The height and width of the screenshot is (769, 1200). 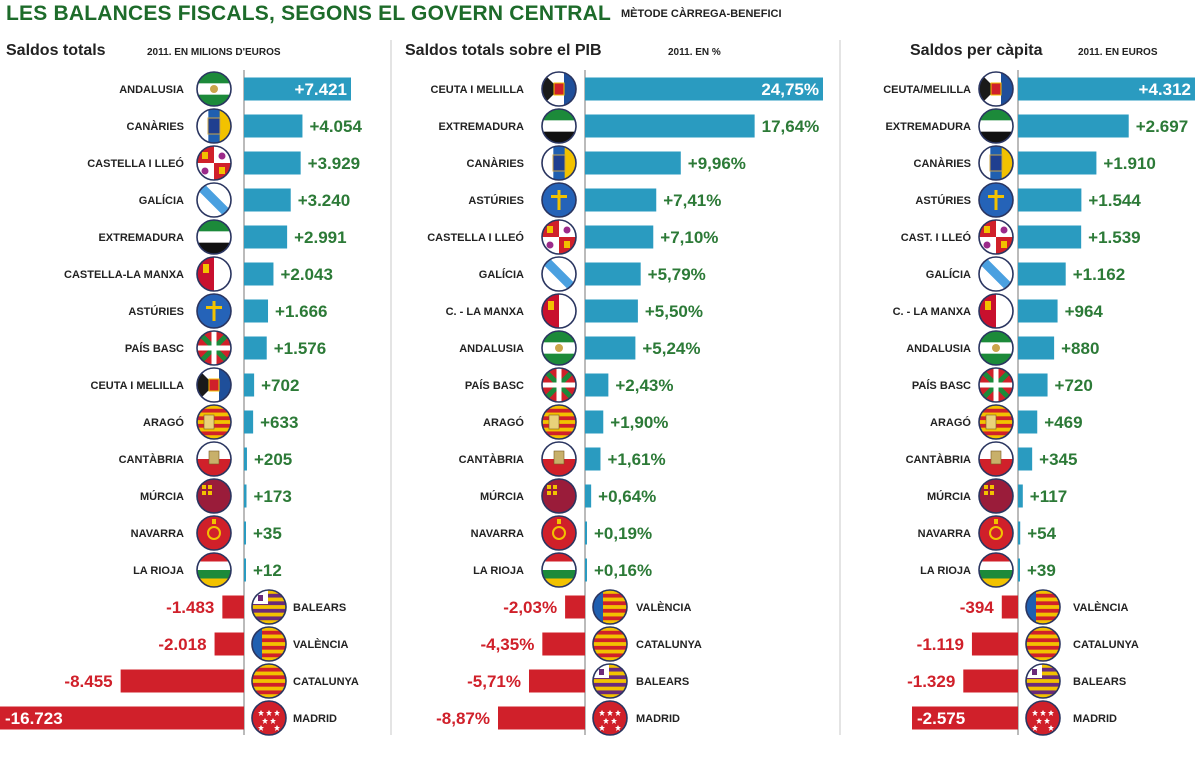 What do you see at coordinates (324, 200) in the screenshot?
I see `value-label: +3.240` at bounding box center [324, 200].